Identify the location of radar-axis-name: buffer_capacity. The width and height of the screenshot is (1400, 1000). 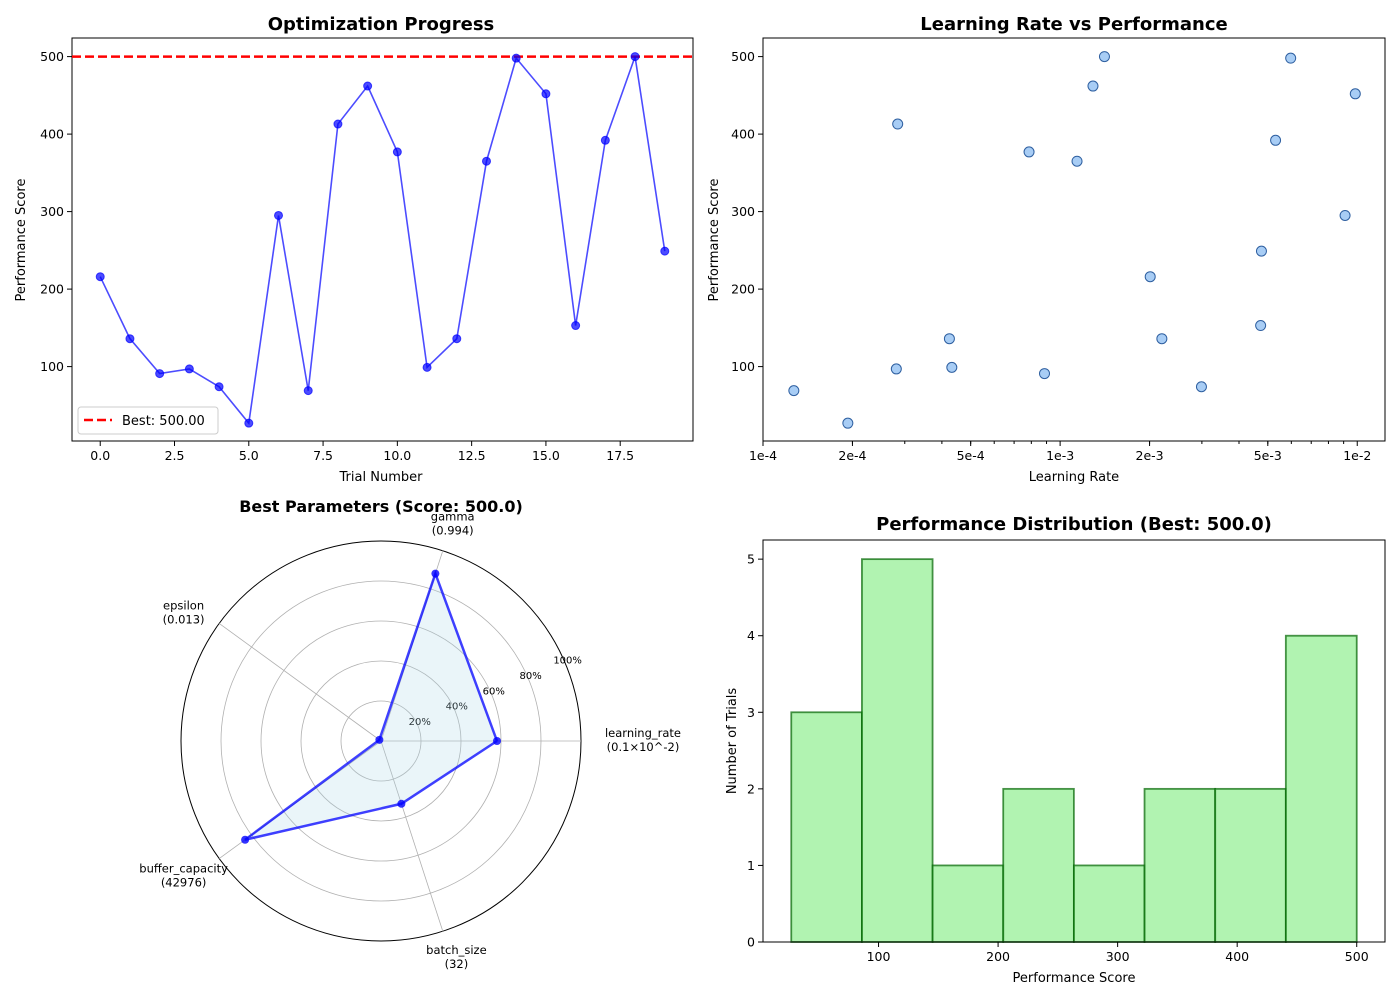
(183, 869).